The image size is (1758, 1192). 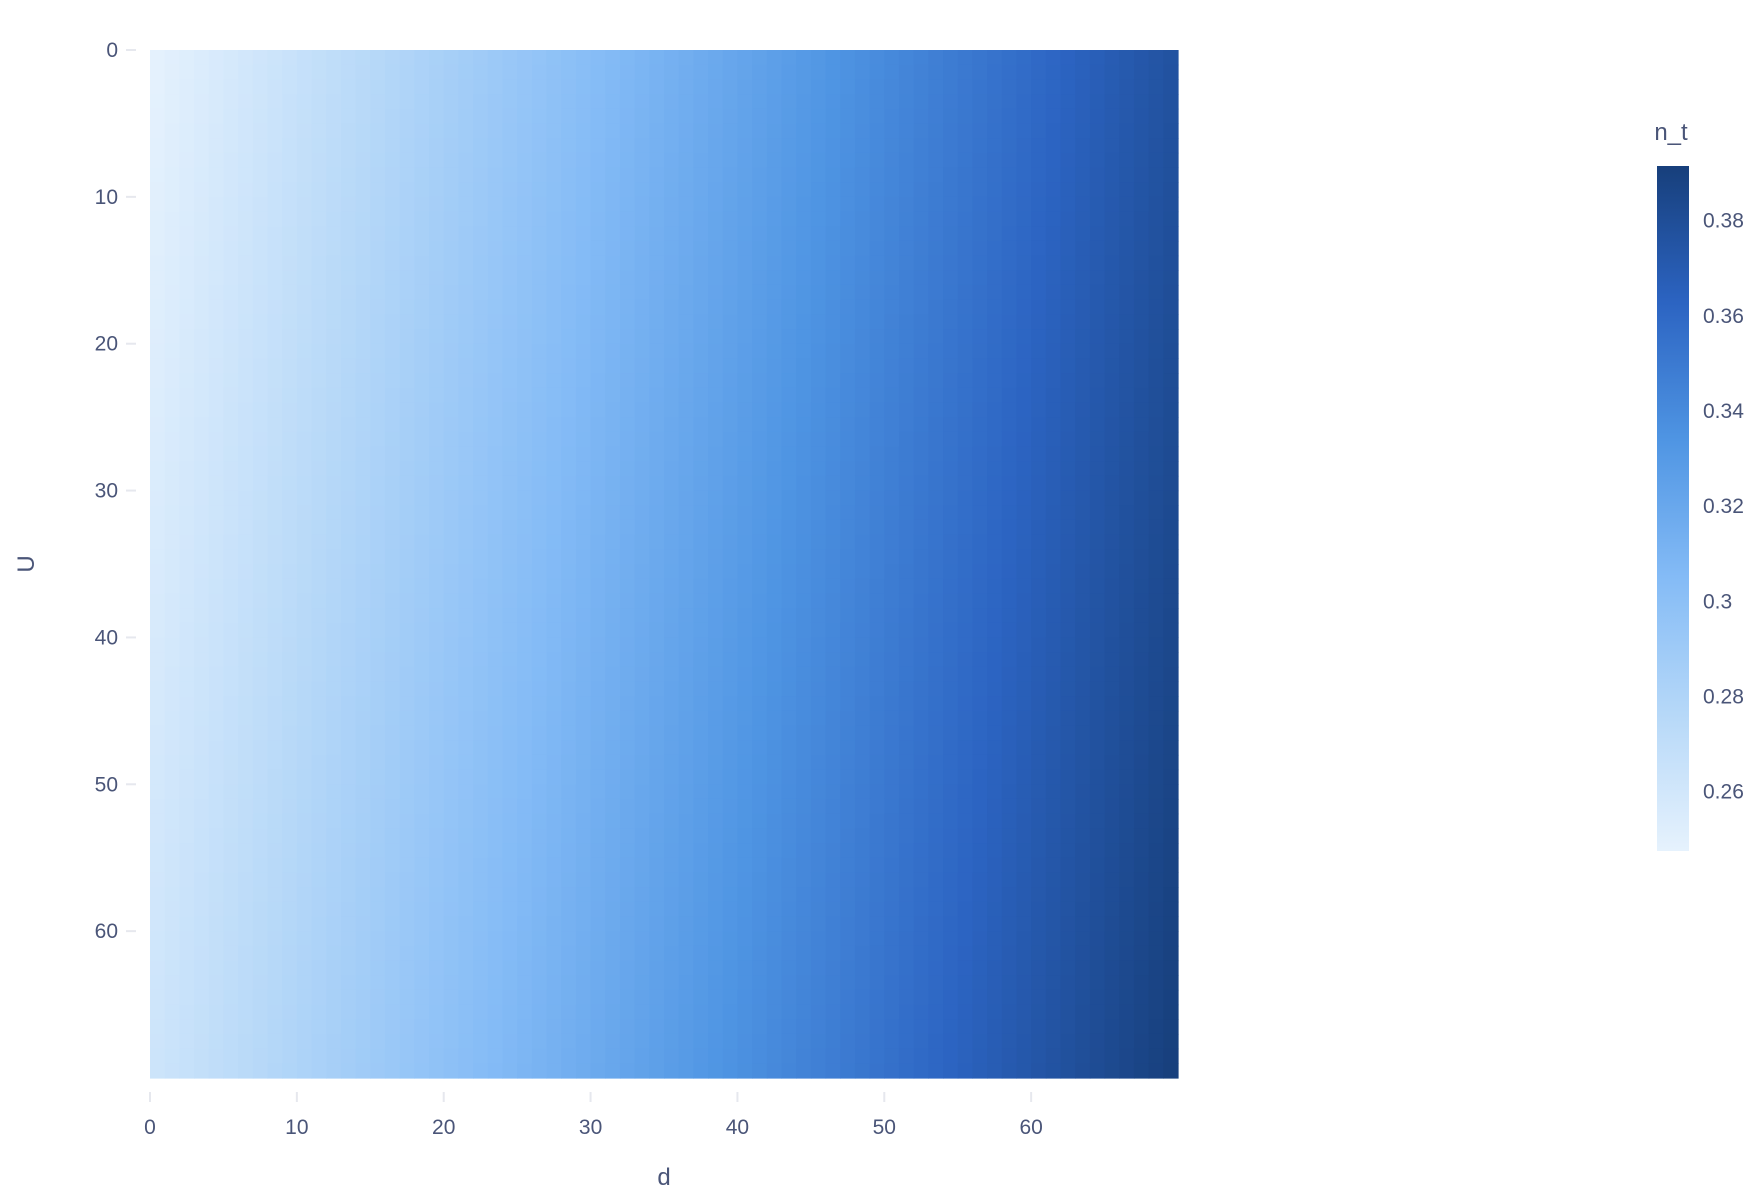 I want to click on colorbar-tick-label: 0.32, so click(x=1723, y=506).